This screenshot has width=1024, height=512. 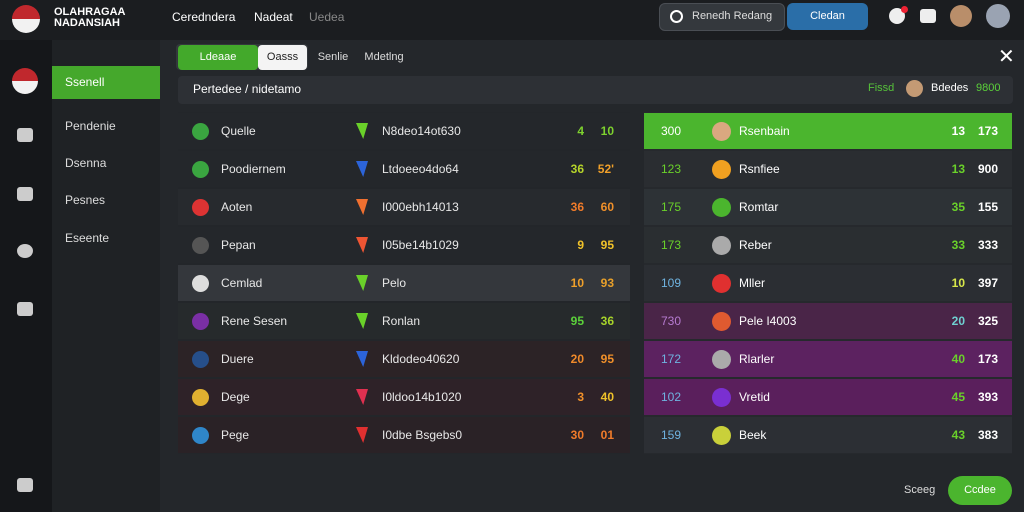 I want to click on club-code: I0ldoo14b1020, so click(x=422, y=397).